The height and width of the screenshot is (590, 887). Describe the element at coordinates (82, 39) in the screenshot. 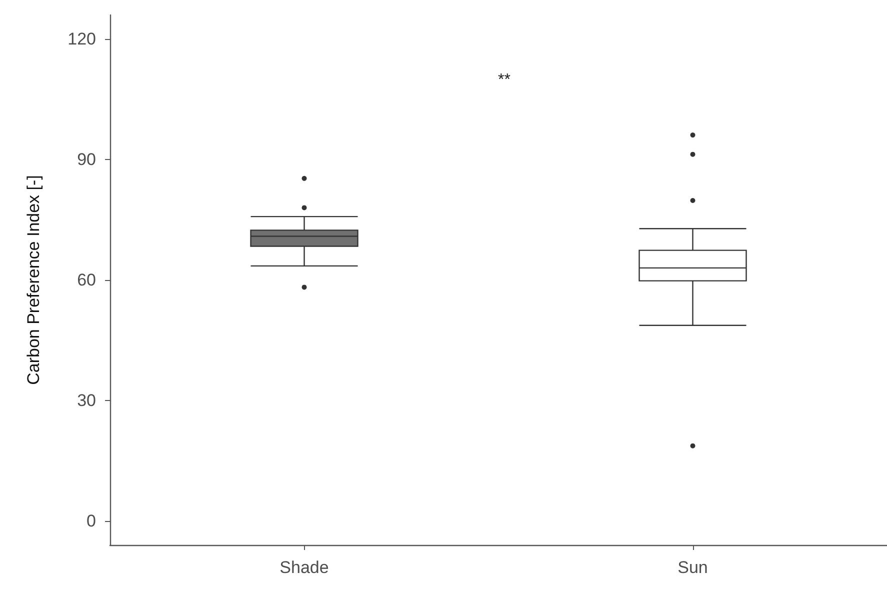

I see `y-tick-label: 120` at that location.